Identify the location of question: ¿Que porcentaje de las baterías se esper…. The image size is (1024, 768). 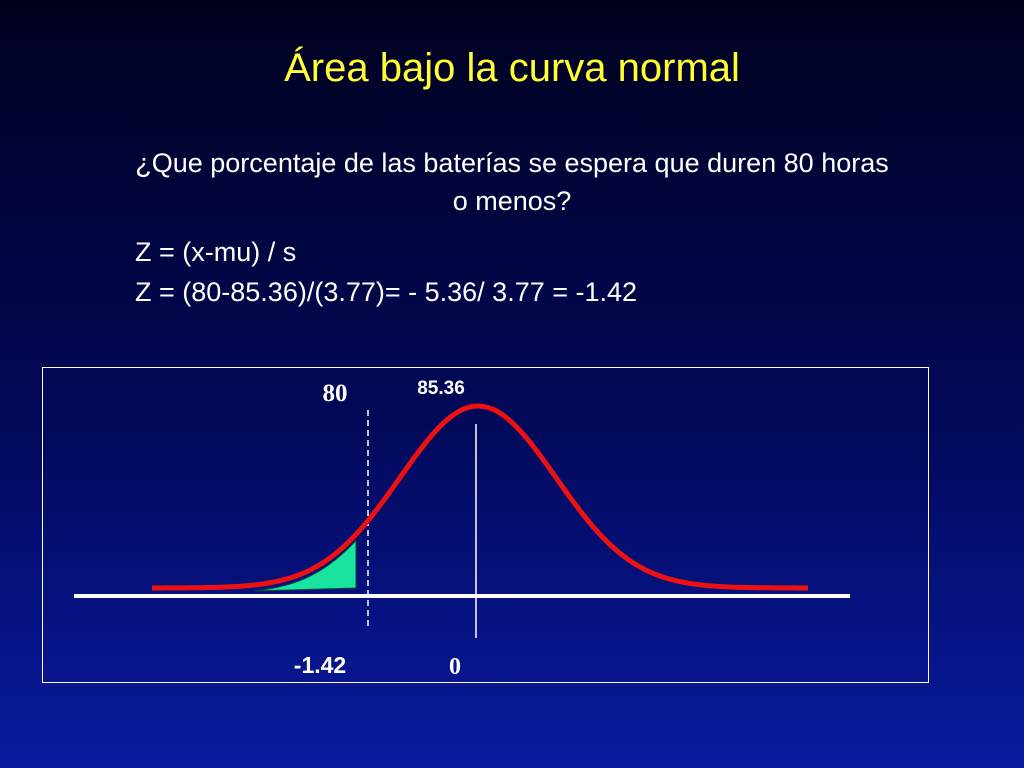
(512, 182).